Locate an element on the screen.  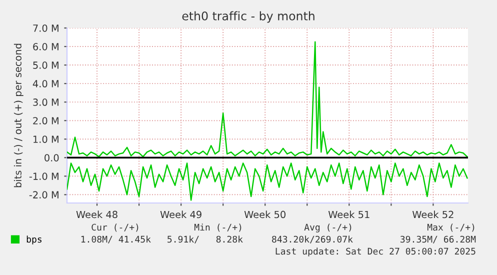
text: 1.08M/ 41.45k is located at coordinates (116, 240).